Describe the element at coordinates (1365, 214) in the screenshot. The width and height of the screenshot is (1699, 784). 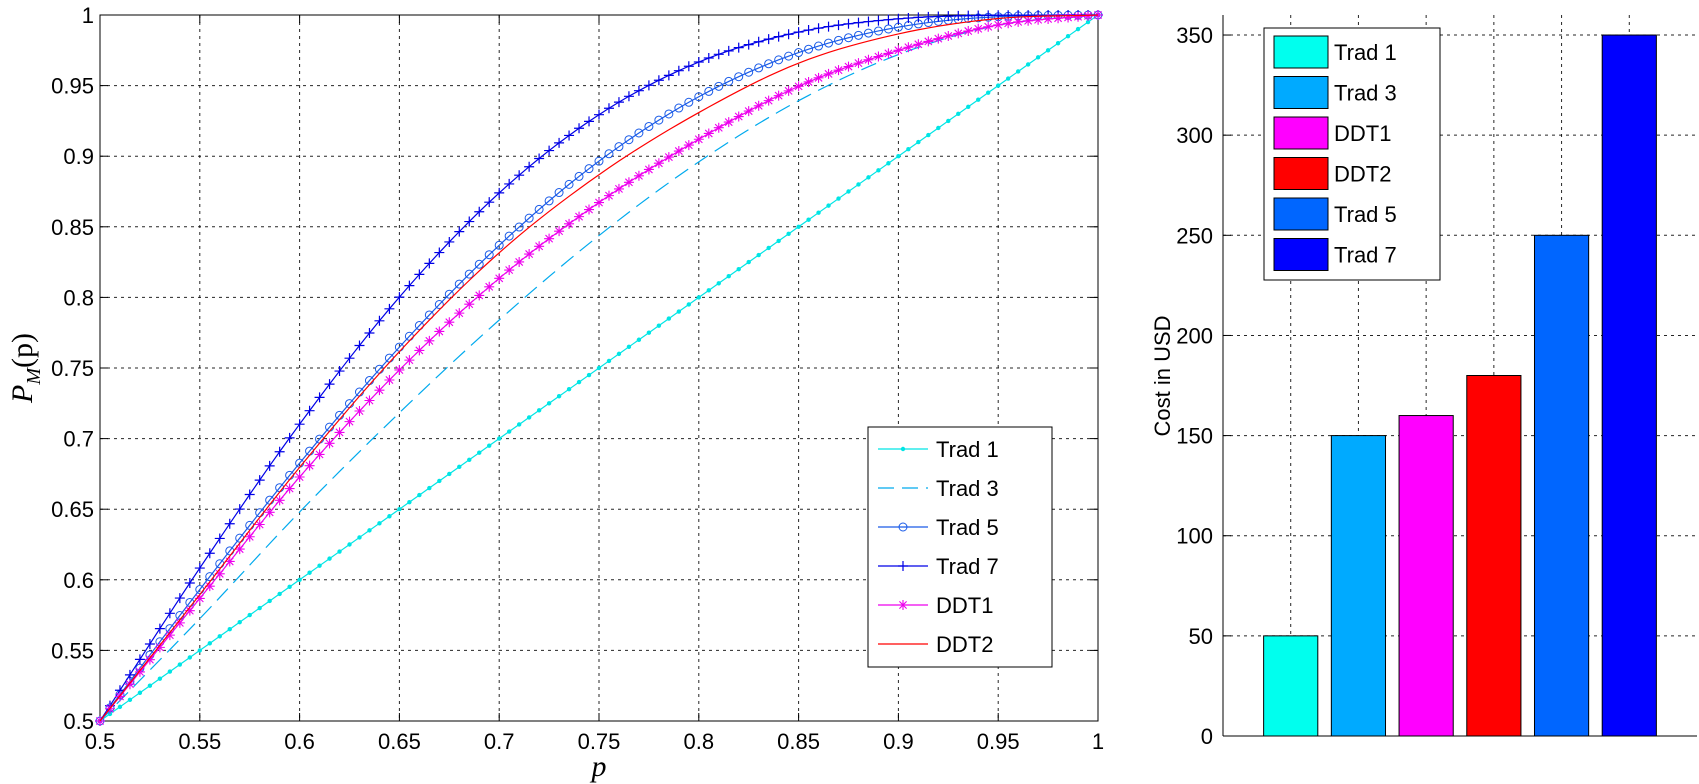
I see `bar-legend-label: Trad 5` at that location.